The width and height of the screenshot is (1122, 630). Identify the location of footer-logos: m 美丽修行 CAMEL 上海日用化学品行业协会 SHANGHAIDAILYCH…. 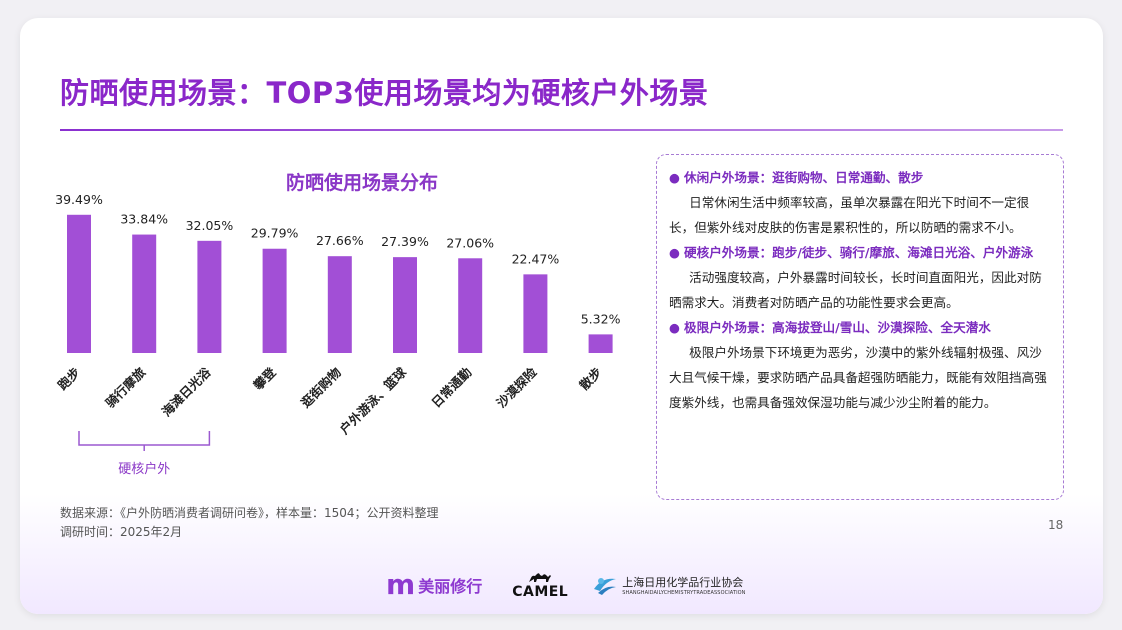
(566, 585).